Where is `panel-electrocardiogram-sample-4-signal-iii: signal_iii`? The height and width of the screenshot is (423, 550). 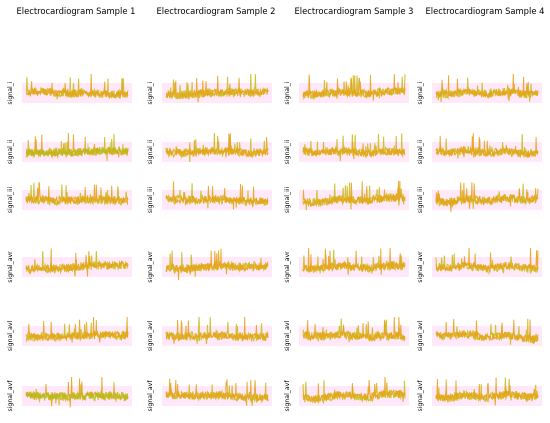 panel-electrocardiogram-sample-4-signal-iii: signal_iii is located at coordinates (479, 197).